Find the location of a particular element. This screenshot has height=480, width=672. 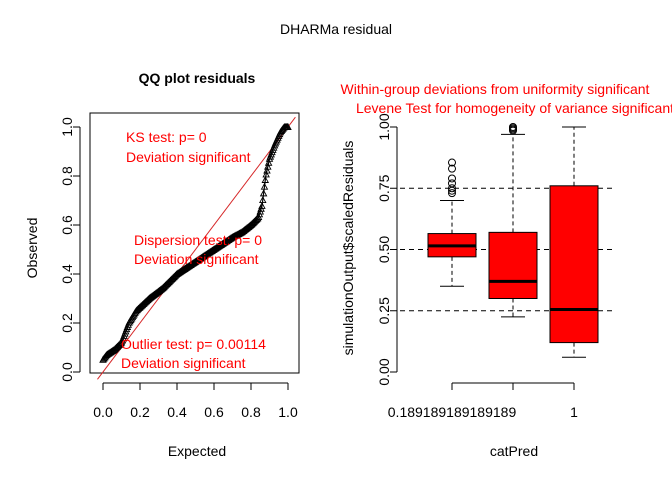

ks-test-deviation: Deviation significant is located at coordinates (188, 157).